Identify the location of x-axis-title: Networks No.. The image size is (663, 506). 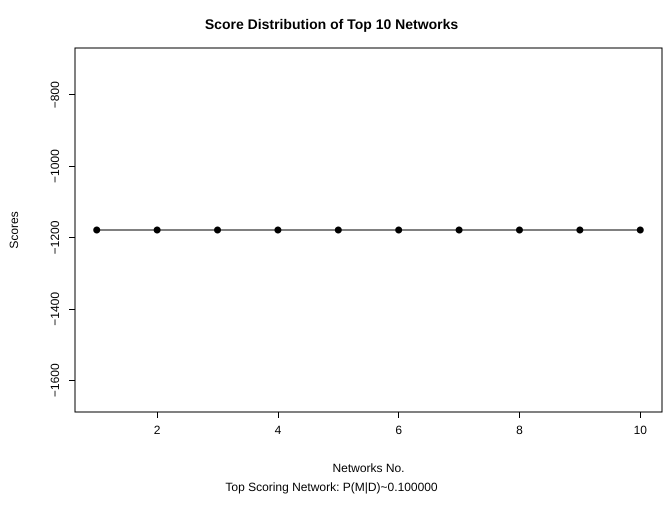
(368, 468).